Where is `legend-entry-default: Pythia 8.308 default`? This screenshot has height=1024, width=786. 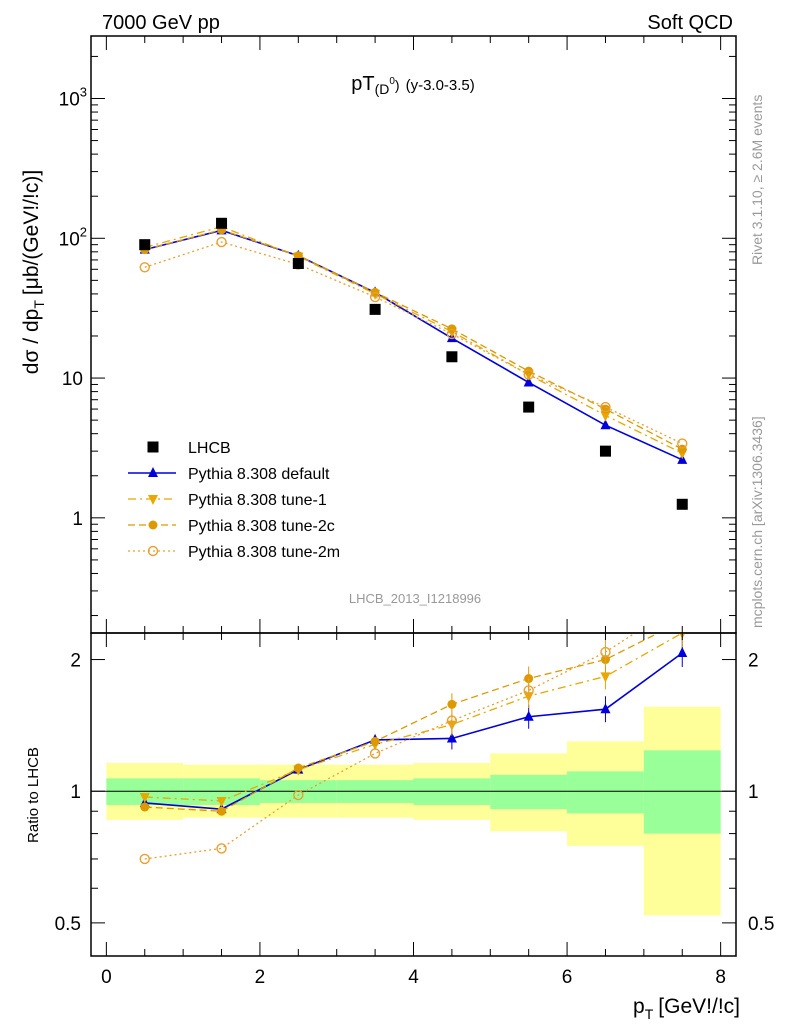
legend-entry-default: Pythia 8.308 default is located at coordinates (229, 474).